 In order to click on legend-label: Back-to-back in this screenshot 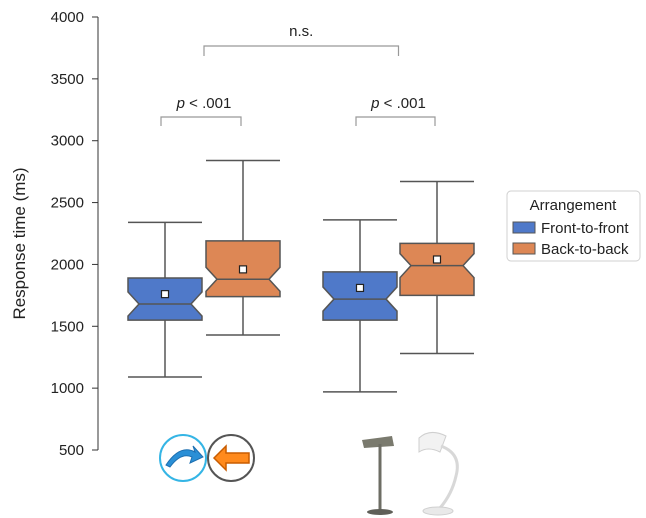, I will do `click(585, 249)`.